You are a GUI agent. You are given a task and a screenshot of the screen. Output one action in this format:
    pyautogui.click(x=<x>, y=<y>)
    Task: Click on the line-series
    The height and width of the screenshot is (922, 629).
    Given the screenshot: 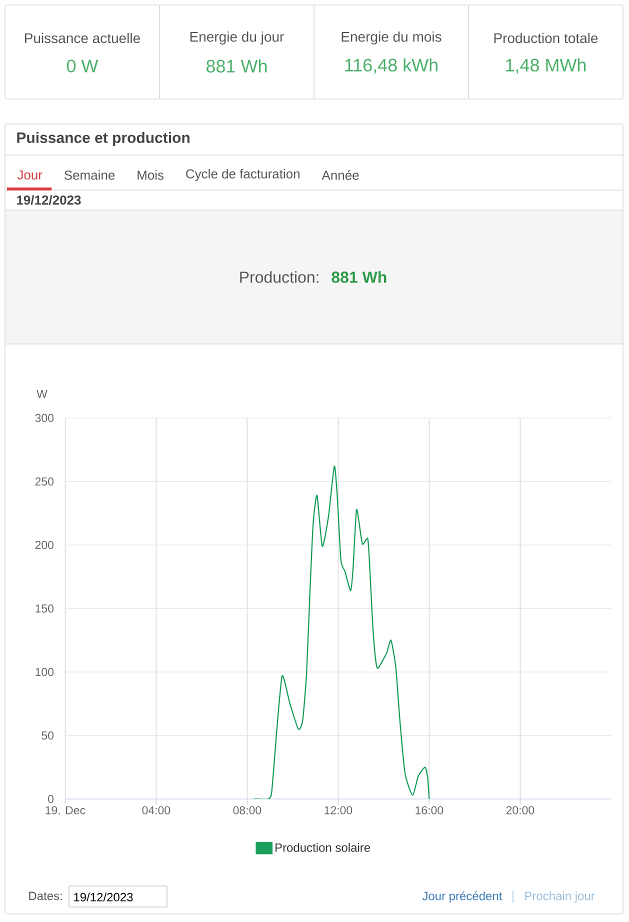 What is the action you would take?
    pyautogui.click(x=342, y=632)
    